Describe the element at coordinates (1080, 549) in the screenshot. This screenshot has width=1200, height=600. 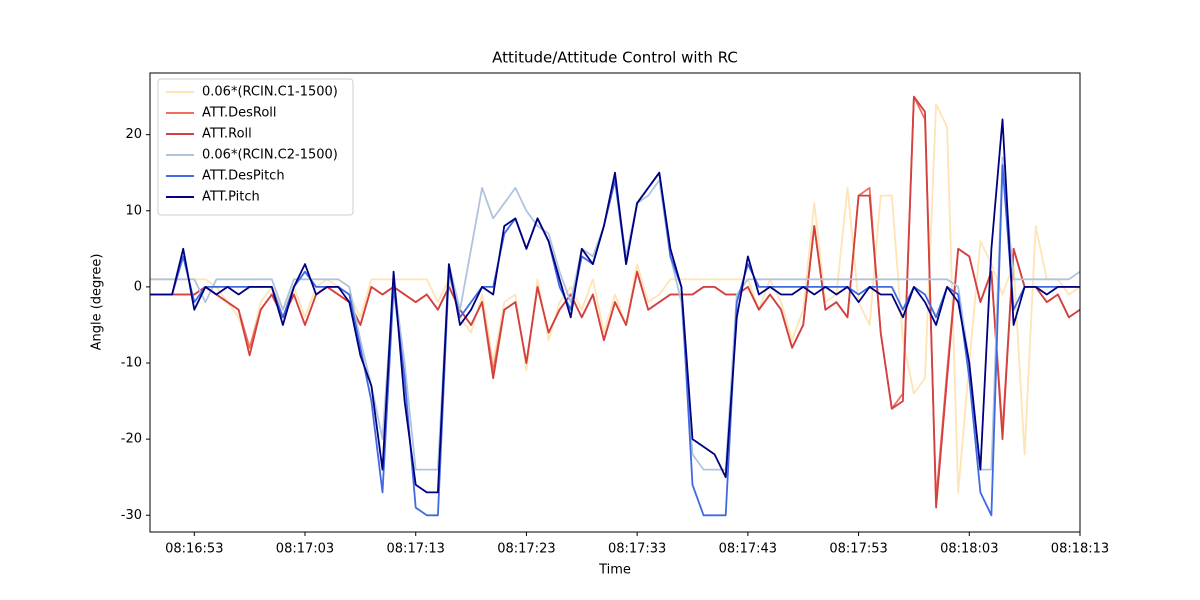
I see `x-tick-label: 08:18:13` at that location.